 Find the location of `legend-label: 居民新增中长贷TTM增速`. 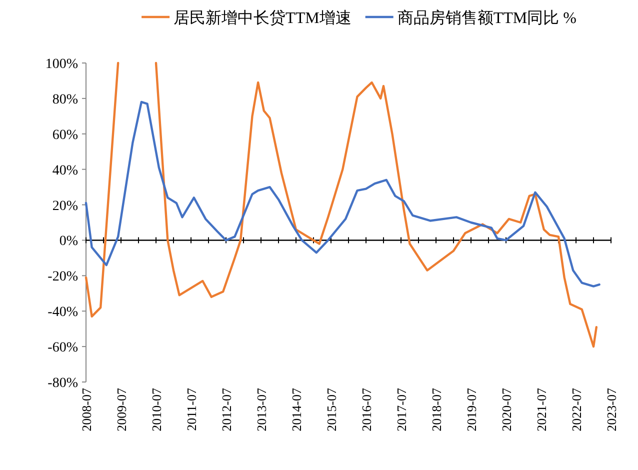

legend-label: 居民新增中长贷TTM增速 is located at coordinates (263, 18).